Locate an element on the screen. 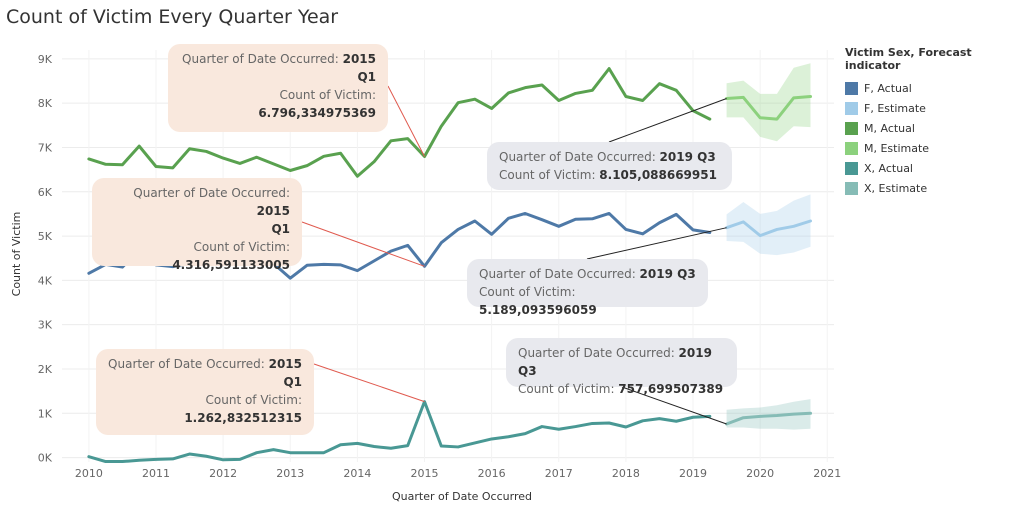 This screenshot has height=512, width=1017. legend-item-x-actual: X, Actual is located at coordinates (931, 168).